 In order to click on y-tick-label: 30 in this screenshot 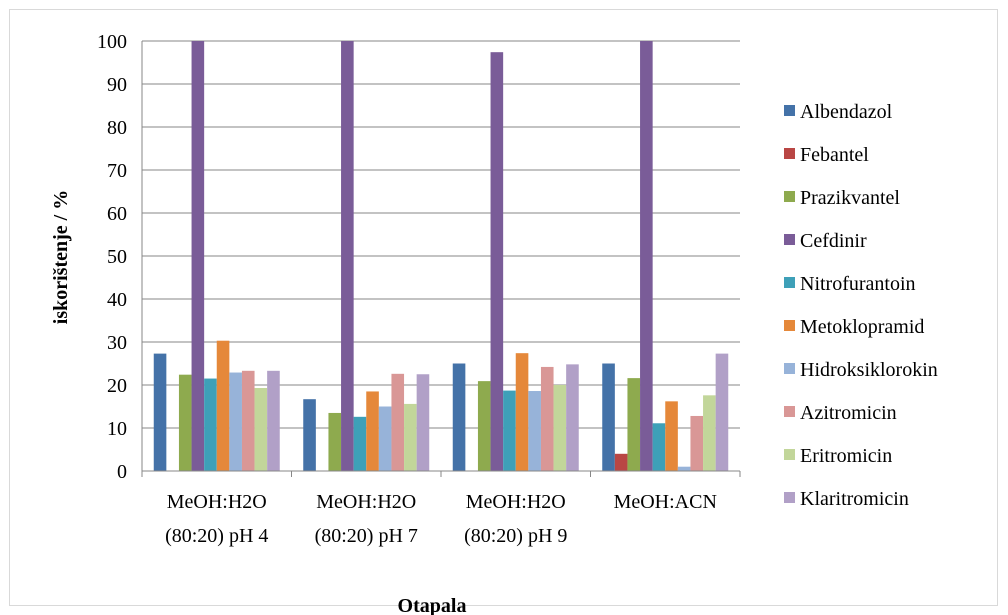, I will do `click(117, 343)`.